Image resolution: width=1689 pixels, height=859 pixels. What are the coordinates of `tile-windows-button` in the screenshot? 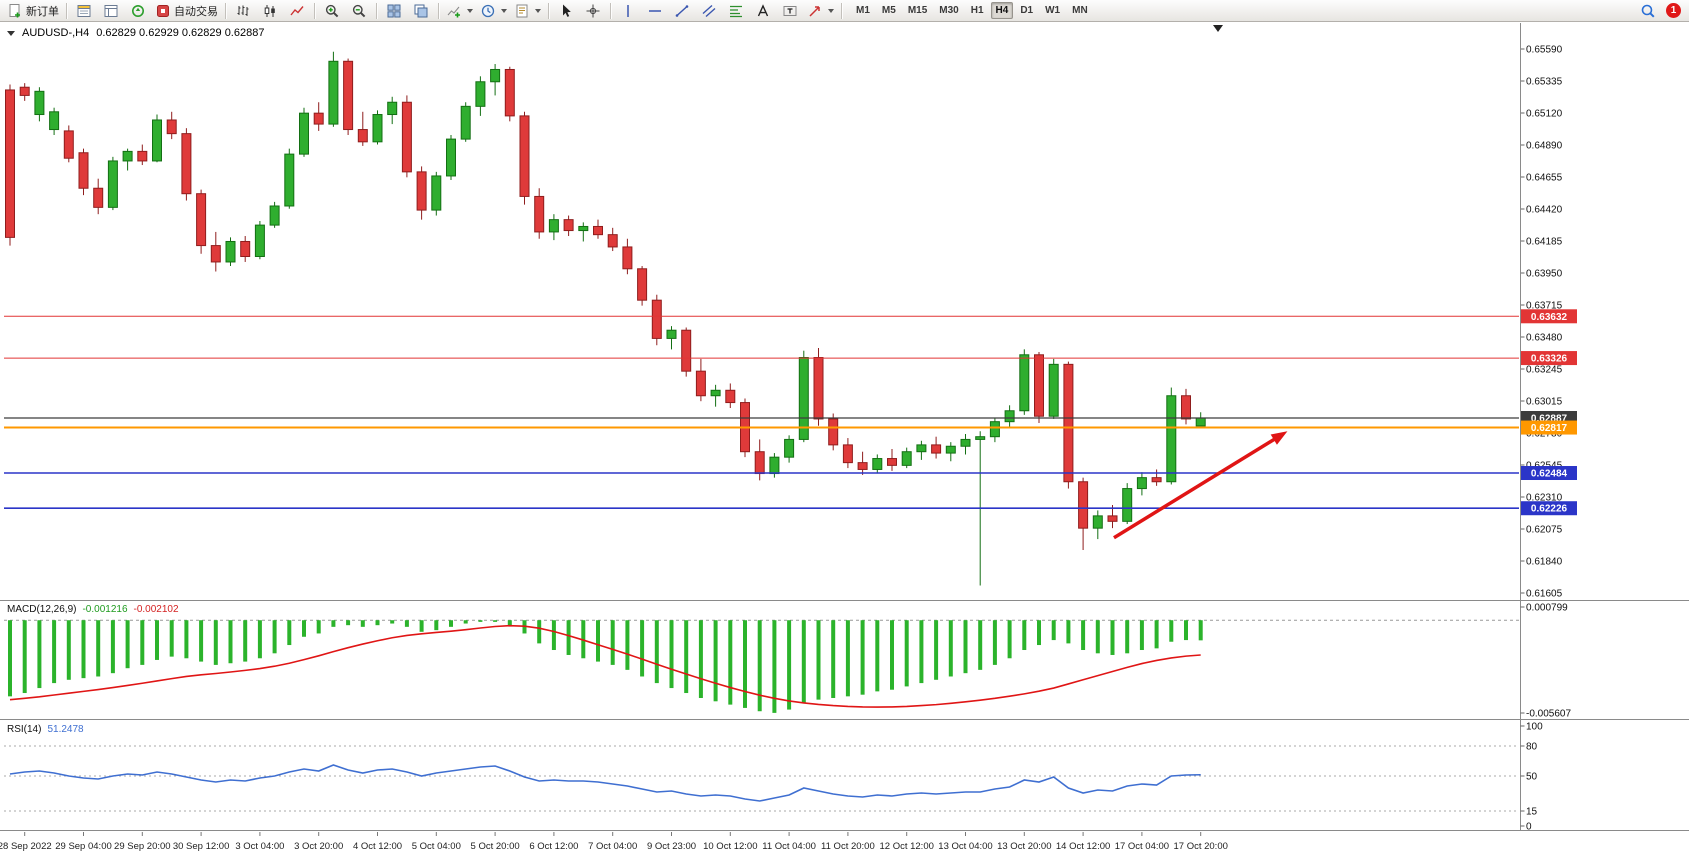 It's located at (394, 10).